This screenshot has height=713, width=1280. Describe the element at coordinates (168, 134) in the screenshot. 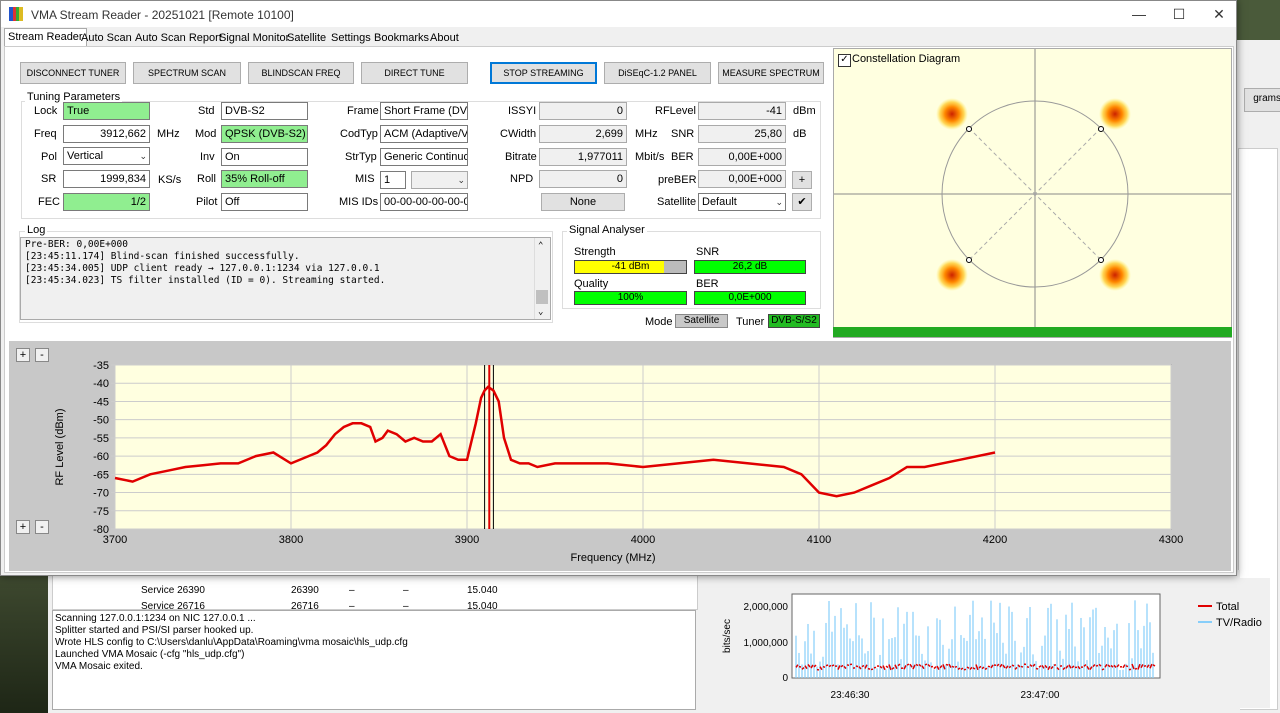

I see `freq-unit: MHz` at that location.